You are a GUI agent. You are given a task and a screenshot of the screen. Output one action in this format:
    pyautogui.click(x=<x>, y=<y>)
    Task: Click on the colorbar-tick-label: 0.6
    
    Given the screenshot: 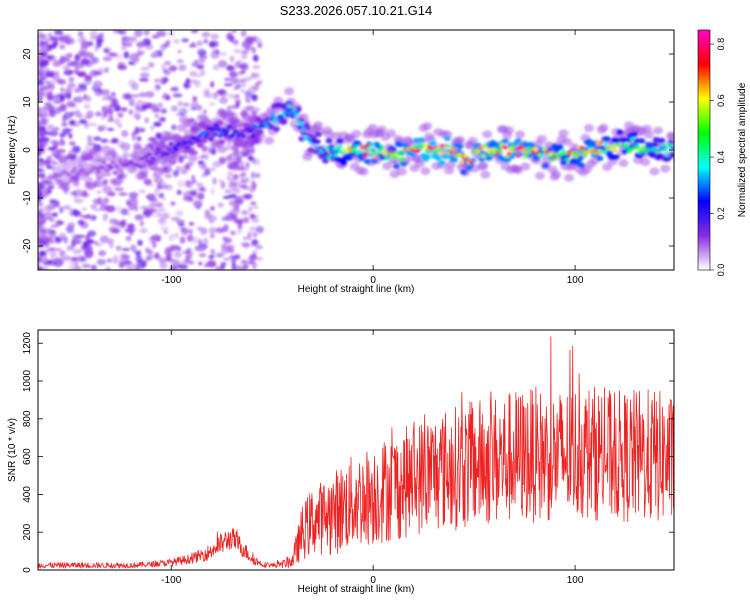 What is the action you would take?
    pyautogui.click(x=721, y=100)
    